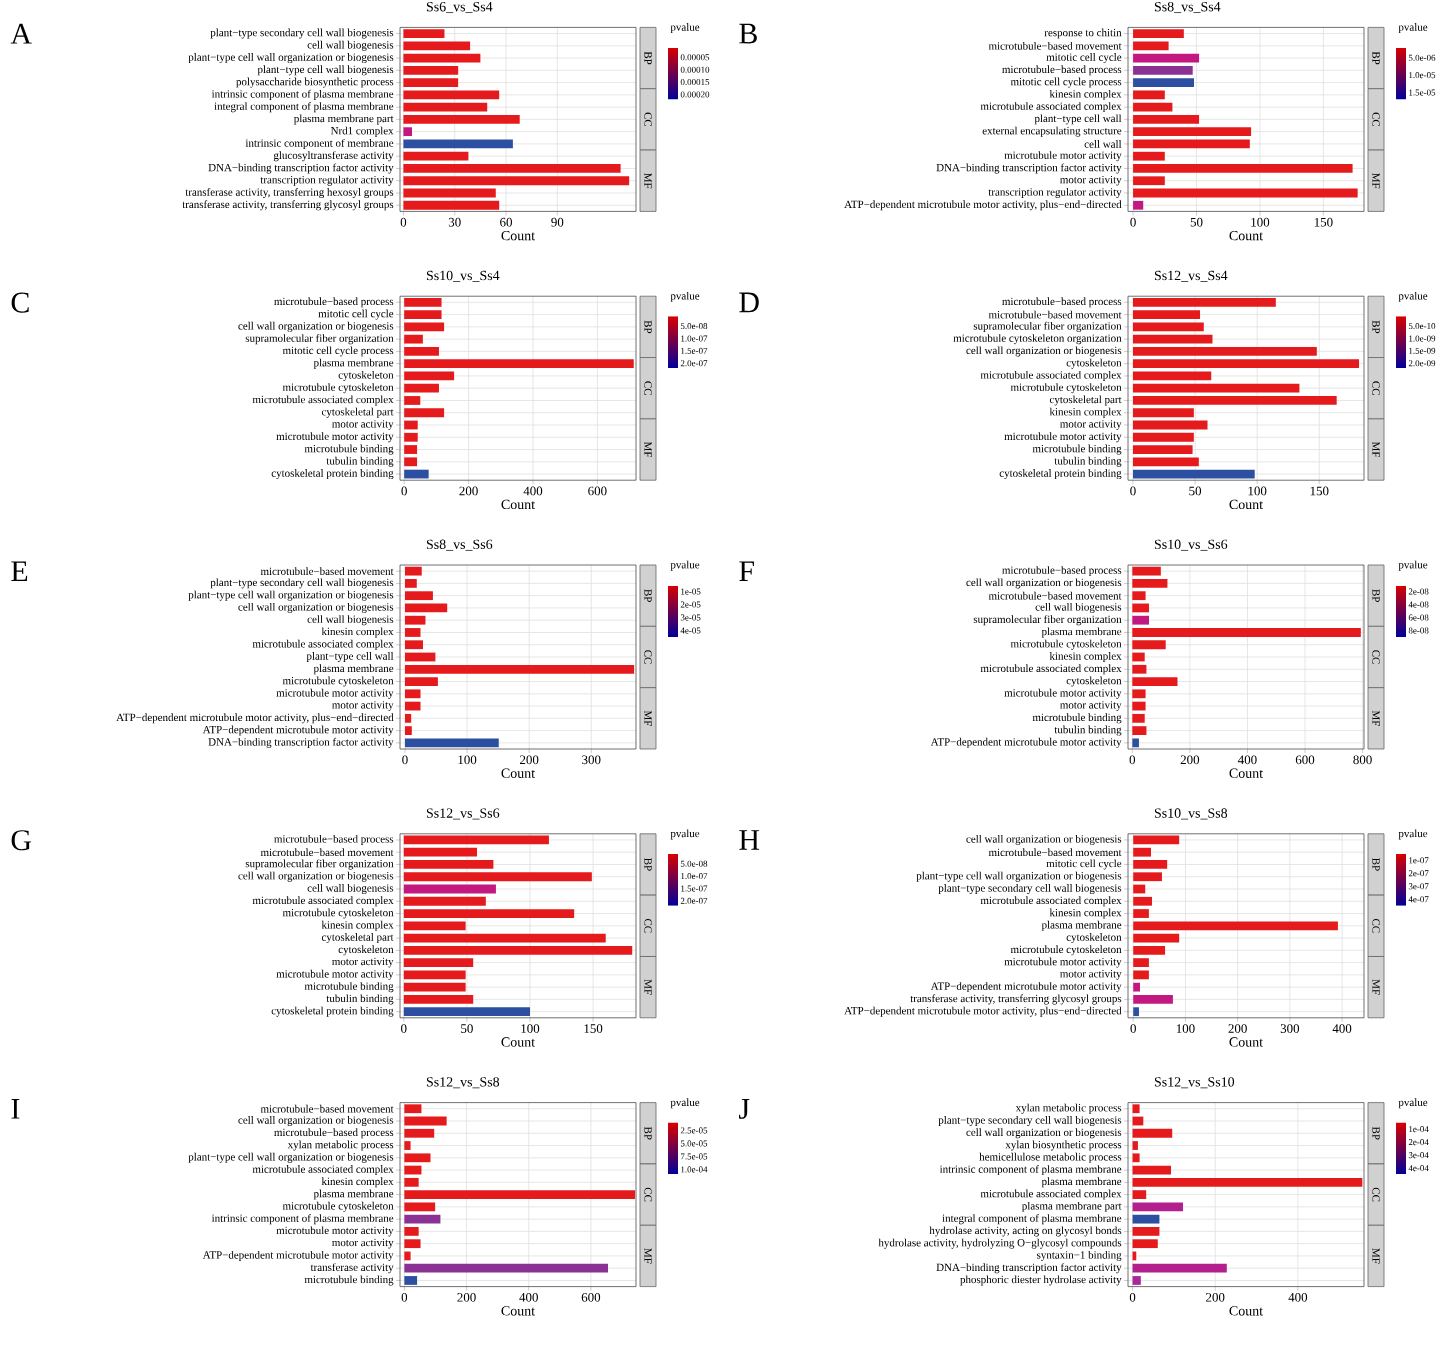  What do you see at coordinates (20, 302) in the screenshot?
I see `text: C` at bounding box center [20, 302].